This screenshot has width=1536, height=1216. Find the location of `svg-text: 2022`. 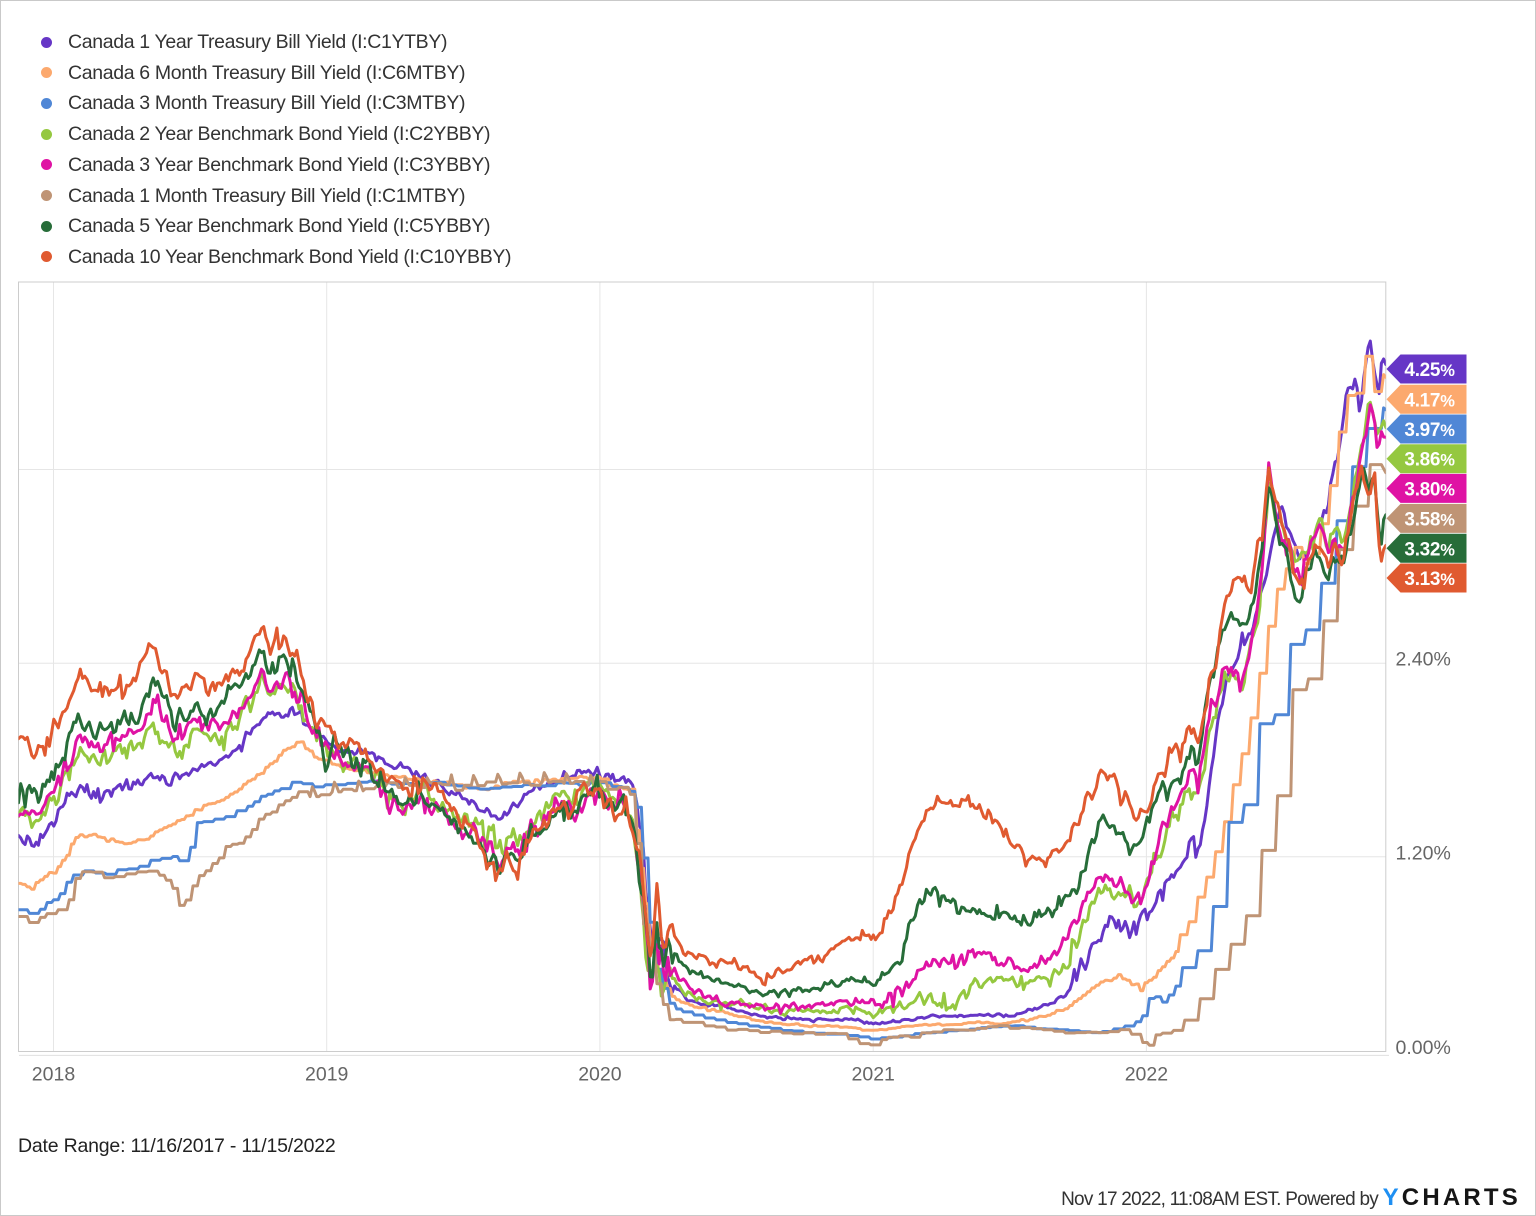

svg-text: 2022 is located at coordinates (1146, 1075).